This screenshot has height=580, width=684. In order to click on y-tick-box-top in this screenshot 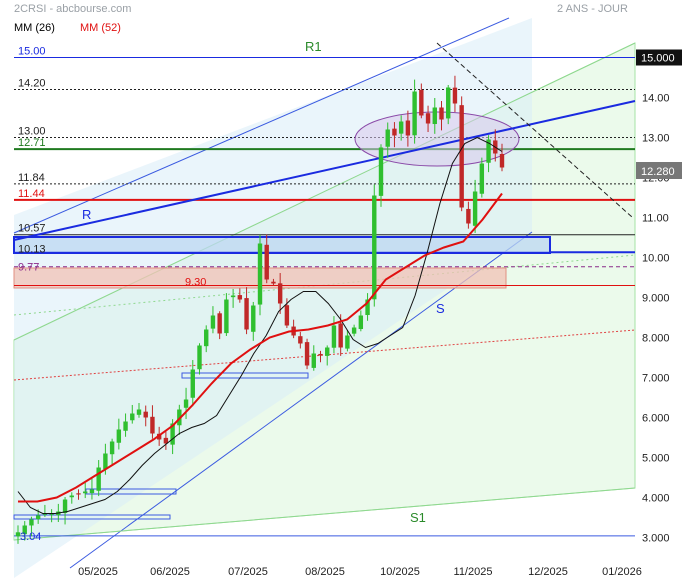, I will do `click(659, 57)`.